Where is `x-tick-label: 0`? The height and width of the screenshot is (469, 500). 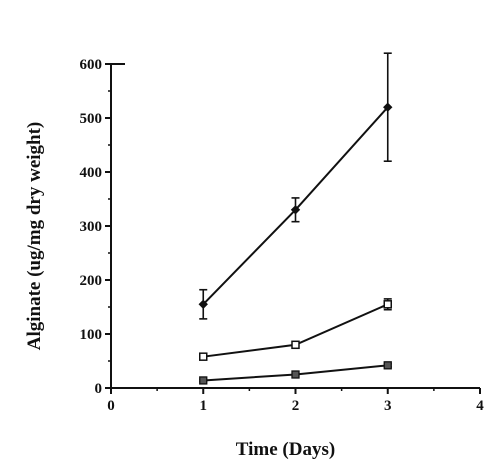
x-tick-label: 0 is located at coordinates (111, 406).